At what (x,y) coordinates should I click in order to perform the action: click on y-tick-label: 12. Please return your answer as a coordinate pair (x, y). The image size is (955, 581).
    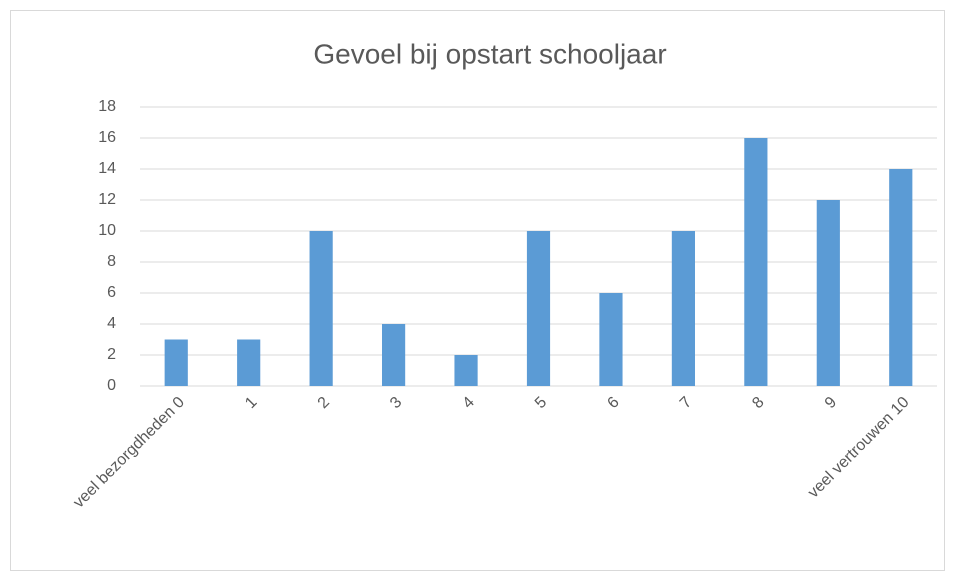
    Looking at the image, I should click on (107, 199).